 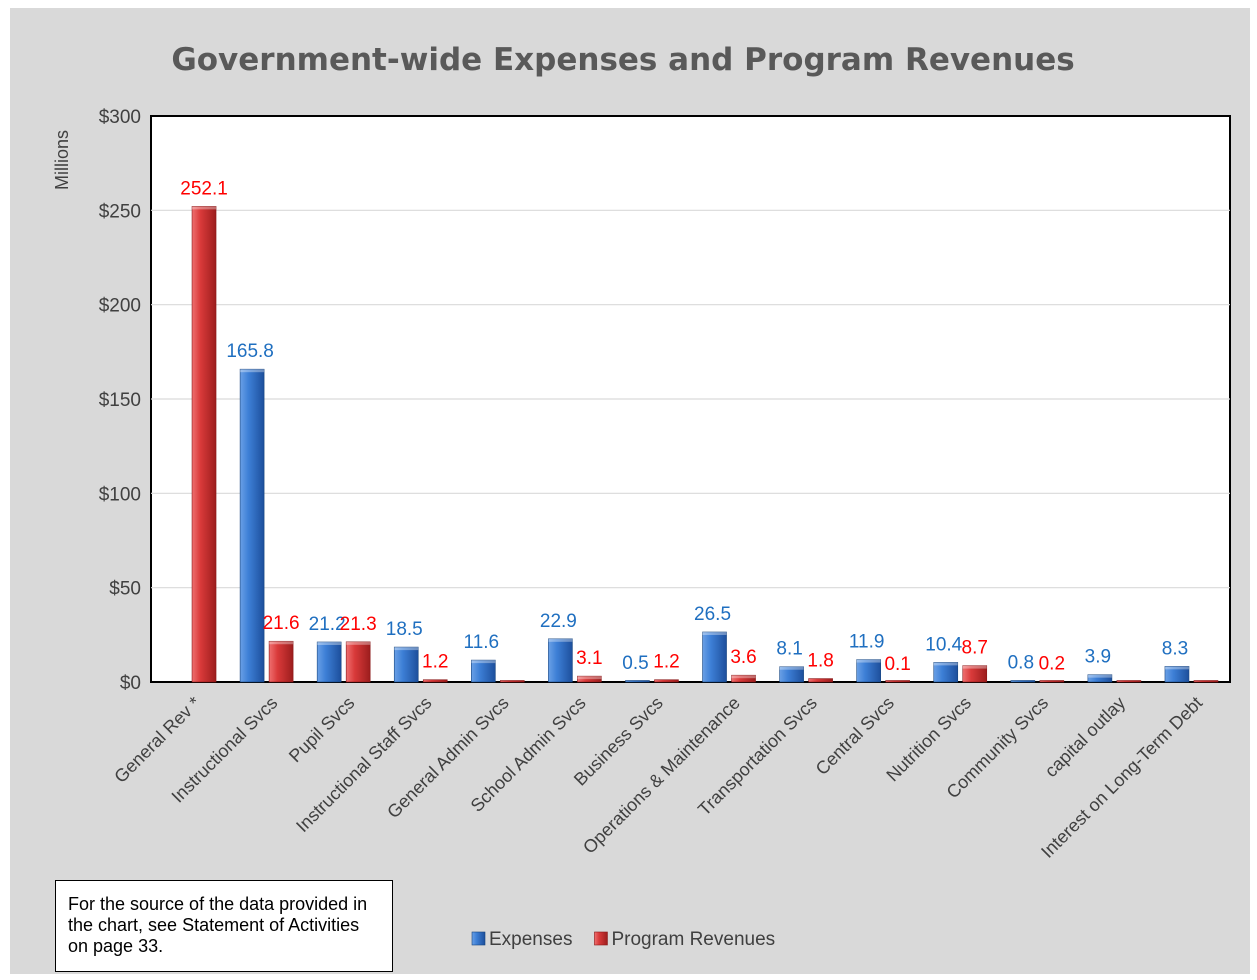 I want to click on expenses-data-label: 0.8, so click(x=1021, y=662).